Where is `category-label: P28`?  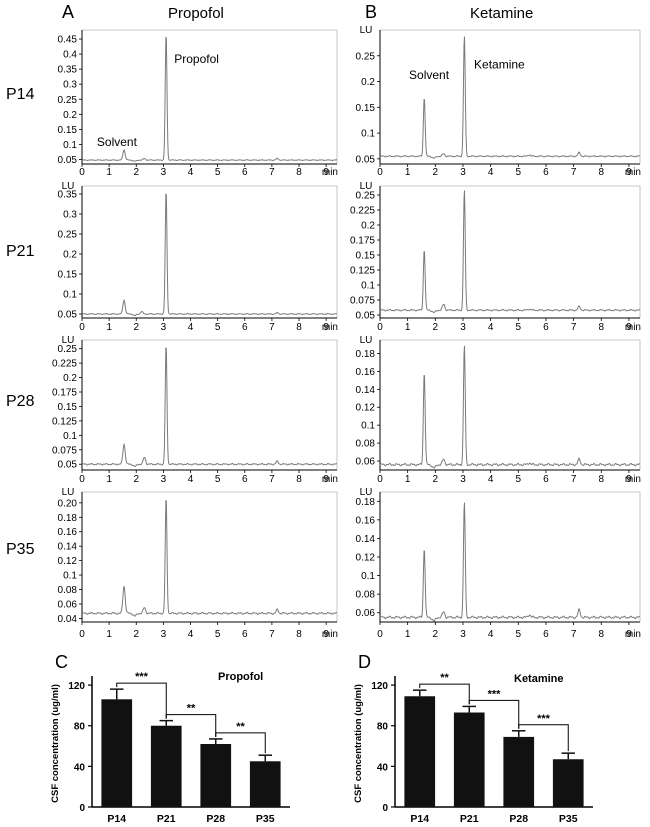 category-label: P28 is located at coordinates (518, 819).